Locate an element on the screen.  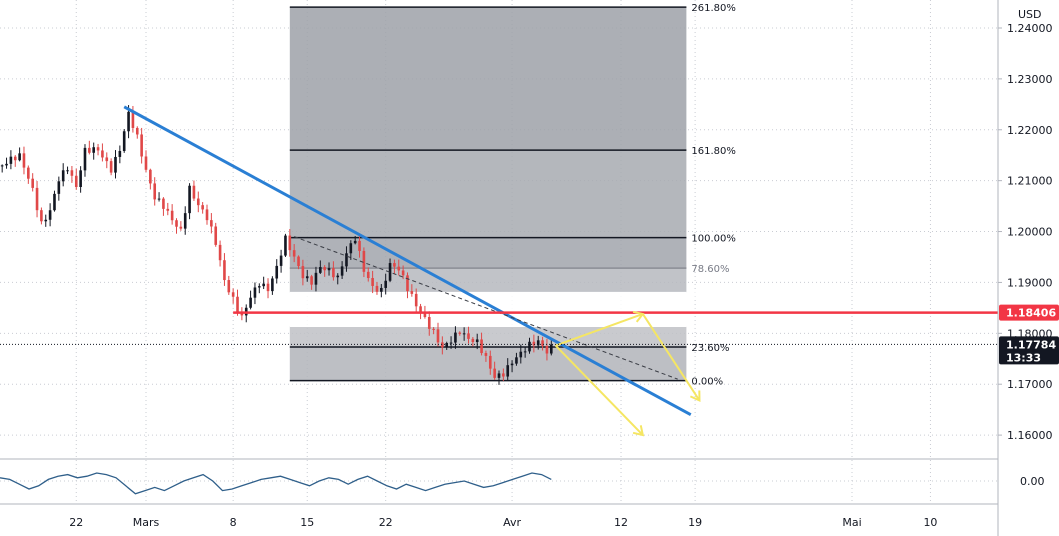
time-tick-label: 8 is located at coordinates (233, 522).